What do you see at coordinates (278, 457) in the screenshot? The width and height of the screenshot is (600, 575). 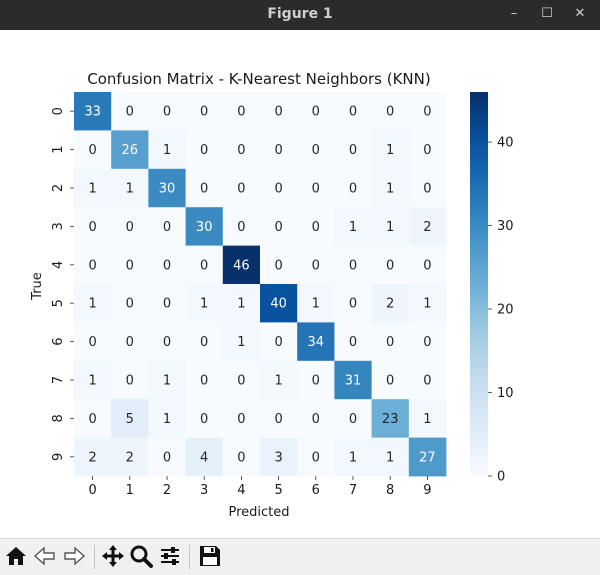 I see `cell-value-label: 3` at bounding box center [278, 457].